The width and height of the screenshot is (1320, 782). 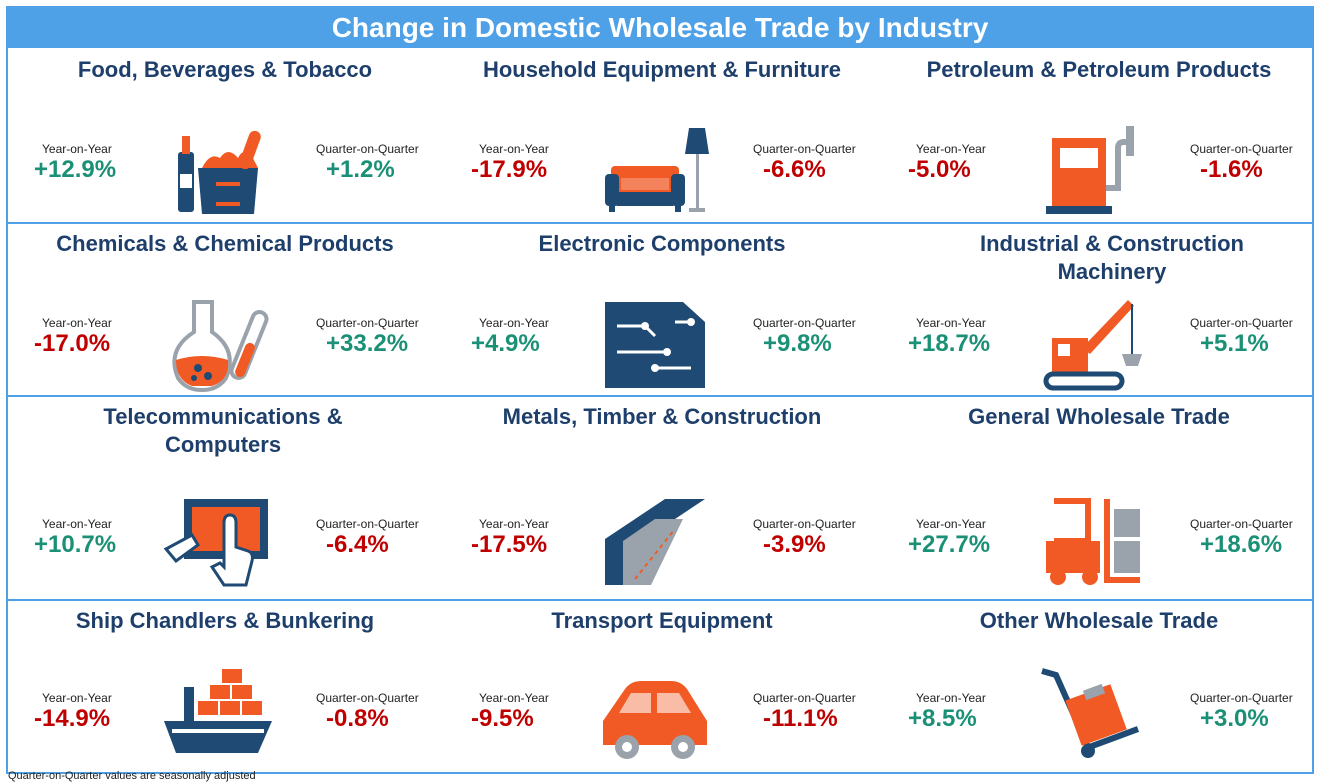 What do you see at coordinates (949, 343) in the screenshot?
I see `yoy-value: +18.7%` at bounding box center [949, 343].